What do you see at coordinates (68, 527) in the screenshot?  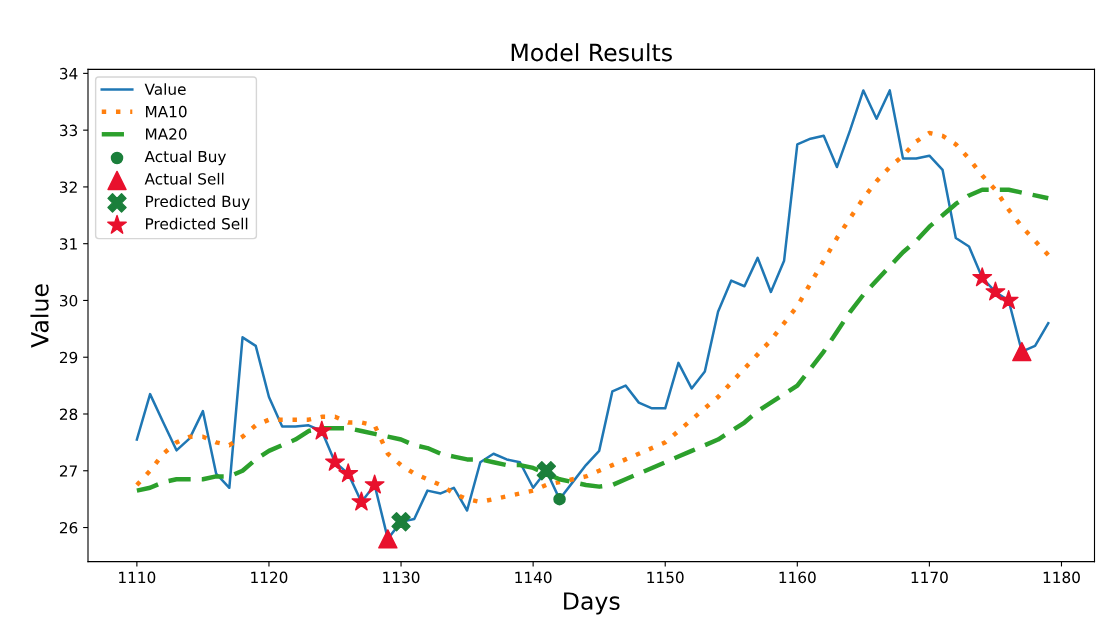 I see `y-tick-label: 26` at bounding box center [68, 527].